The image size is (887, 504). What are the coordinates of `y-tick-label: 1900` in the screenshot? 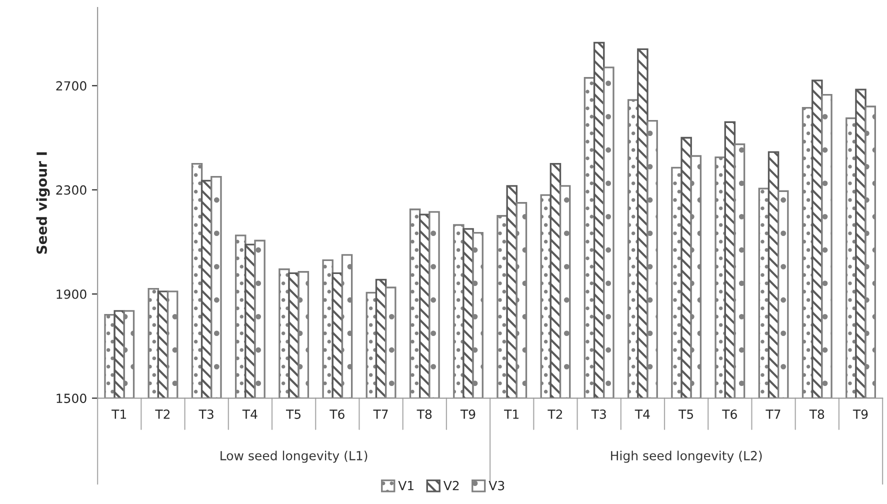 It's located at (71, 294).